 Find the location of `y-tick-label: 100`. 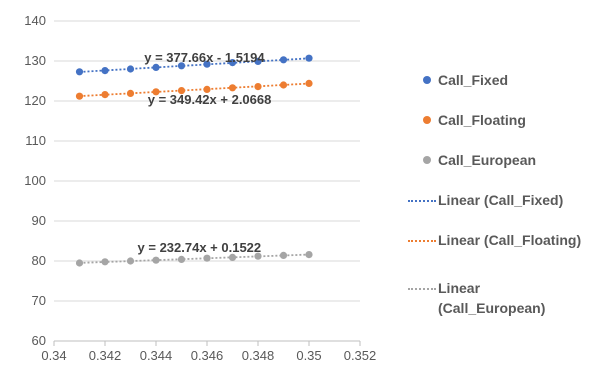

y-tick-label: 100 is located at coordinates (35, 180).